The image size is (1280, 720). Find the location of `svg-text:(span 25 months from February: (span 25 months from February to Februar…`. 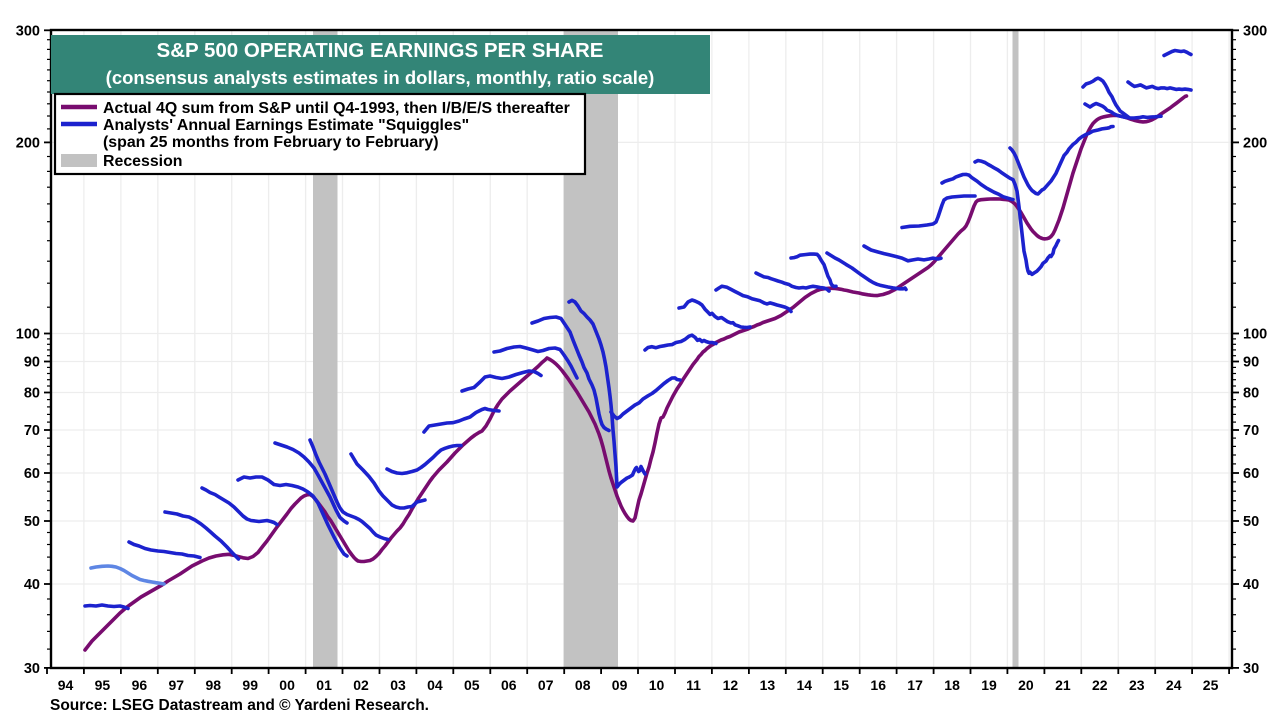

svg-text:(span 25 months from February: (span 25 months from February to Februar… is located at coordinates (271, 142).